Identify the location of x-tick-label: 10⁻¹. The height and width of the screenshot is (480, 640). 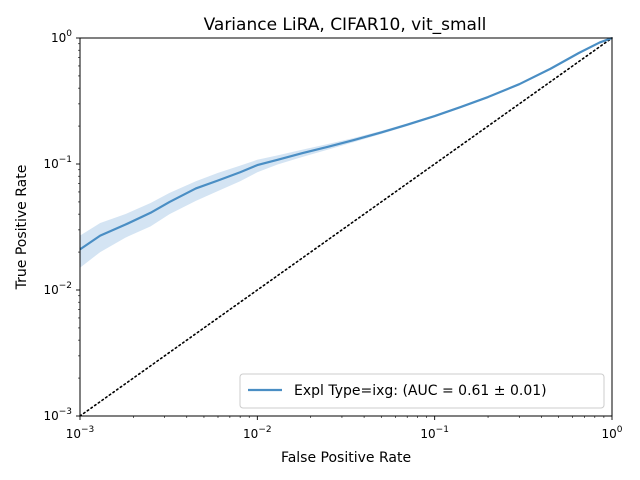
(434, 433).